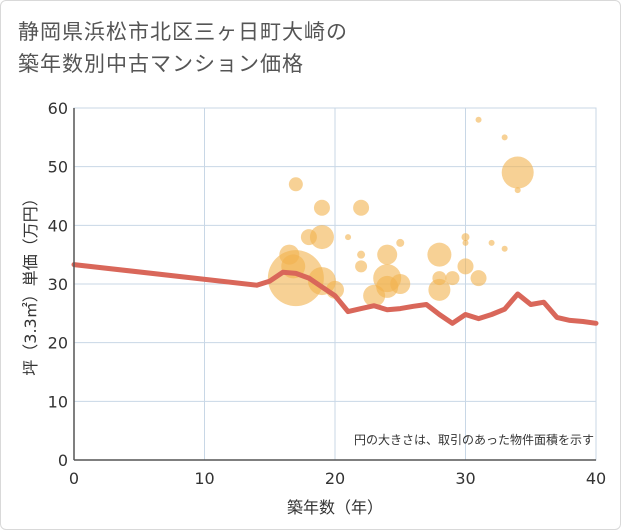 The image size is (621, 530). What do you see at coordinates (58, 225) in the screenshot?
I see `y-tick-label: 40` at bounding box center [58, 225].